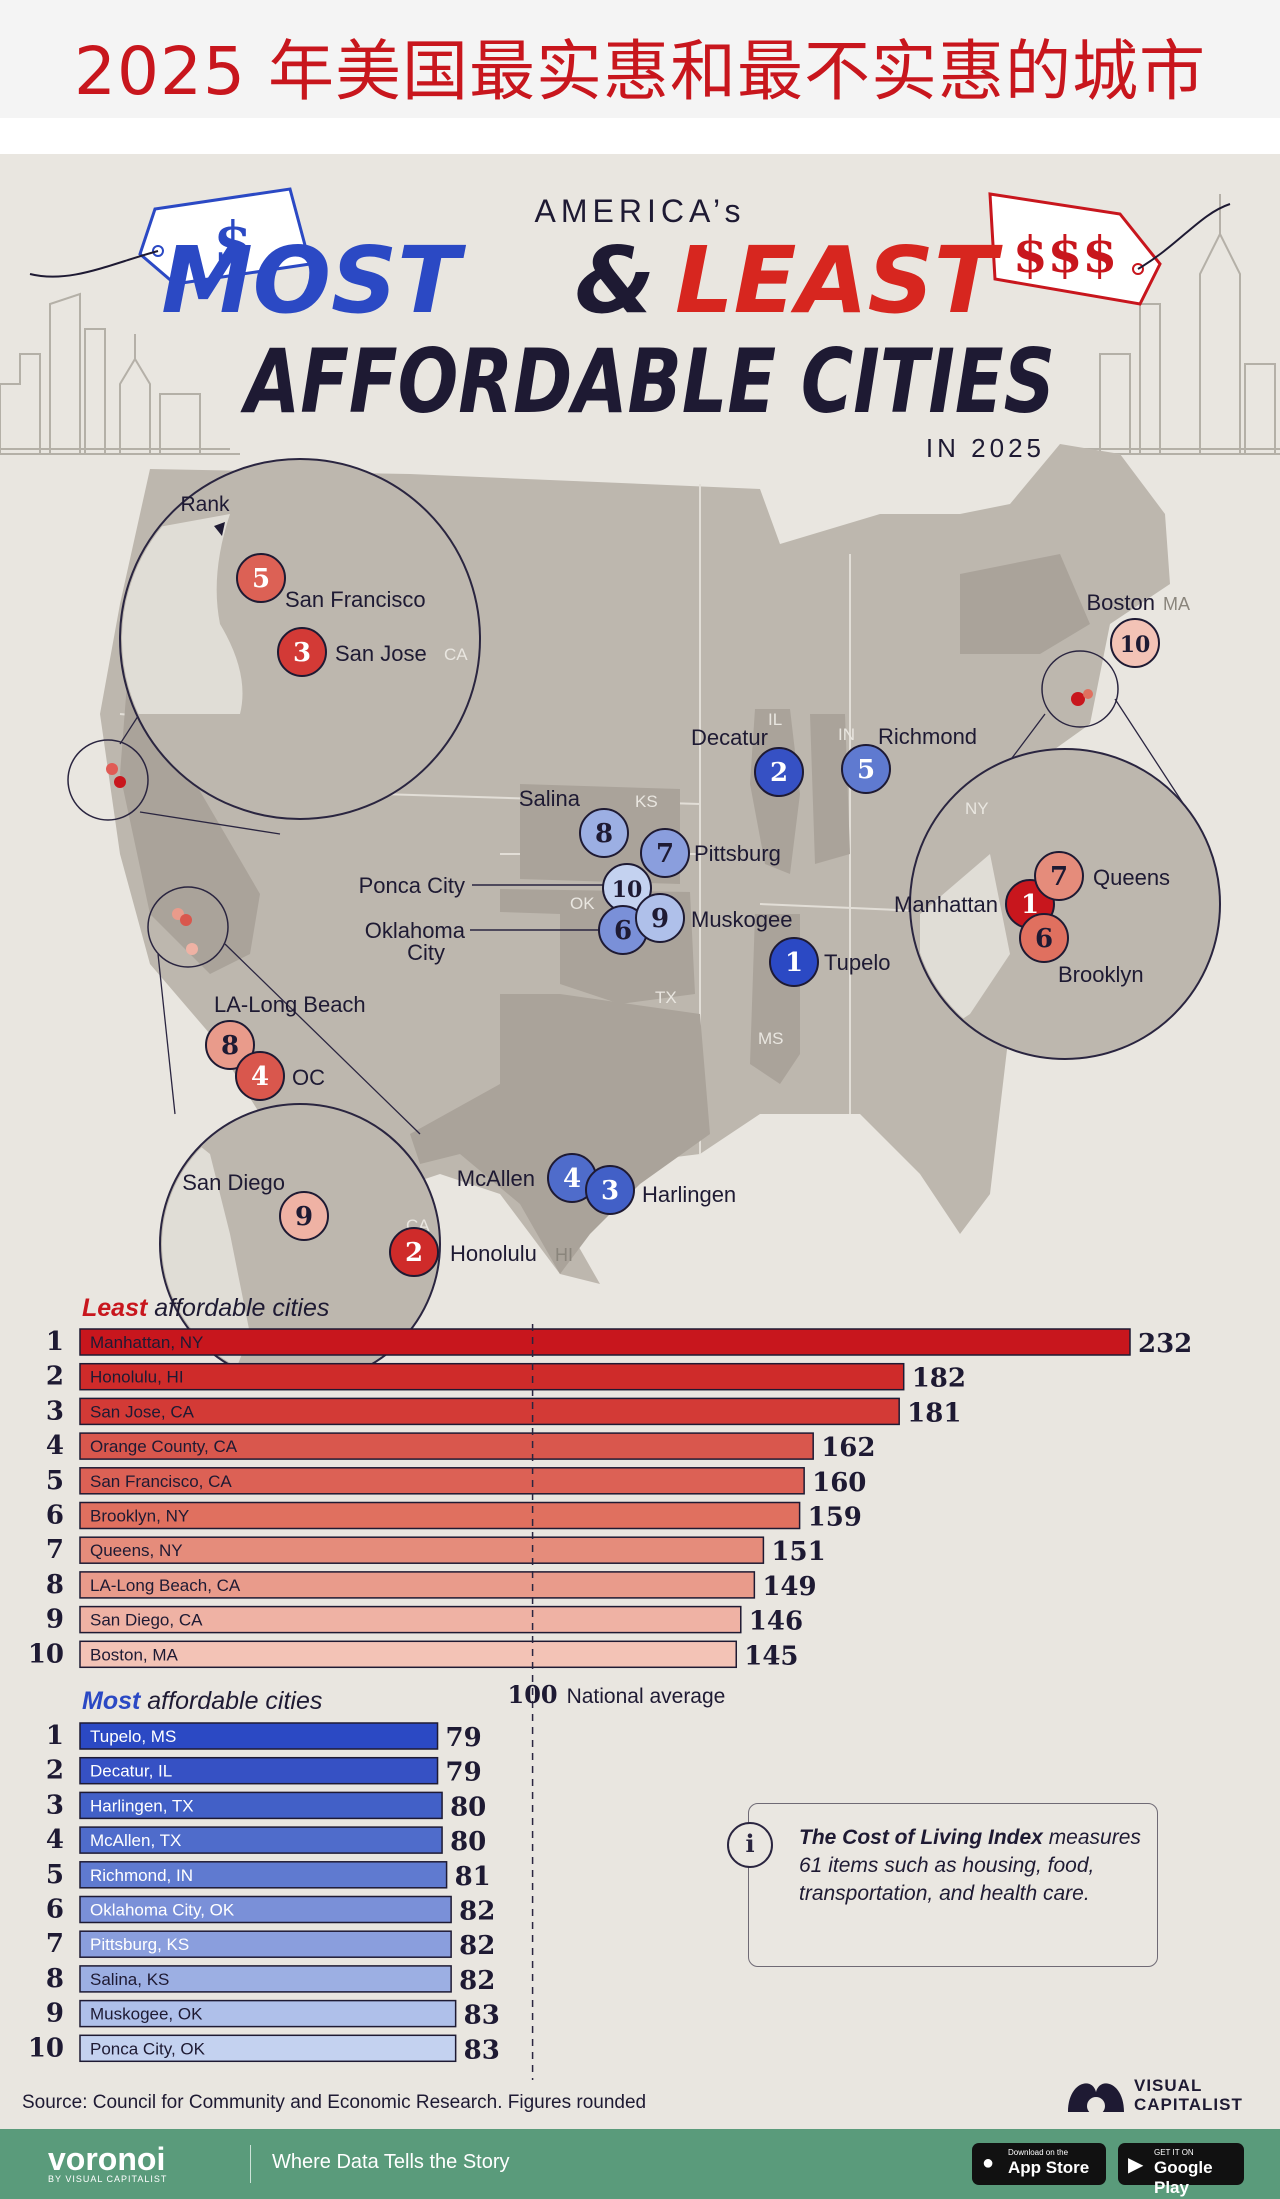 This screenshot has height=2199, width=1280. What do you see at coordinates (148, 2048) in the screenshot?
I see `bar-category-label: Ponca City, OK` at bounding box center [148, 2048].